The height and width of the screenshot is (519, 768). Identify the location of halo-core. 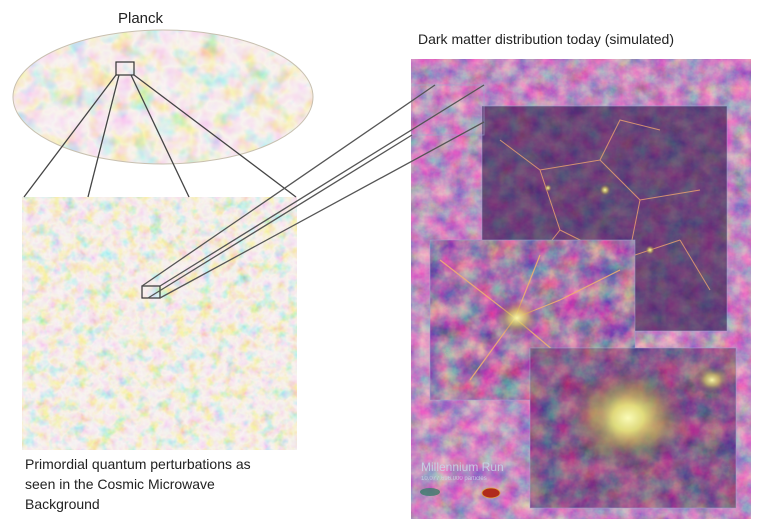
(628, 418).